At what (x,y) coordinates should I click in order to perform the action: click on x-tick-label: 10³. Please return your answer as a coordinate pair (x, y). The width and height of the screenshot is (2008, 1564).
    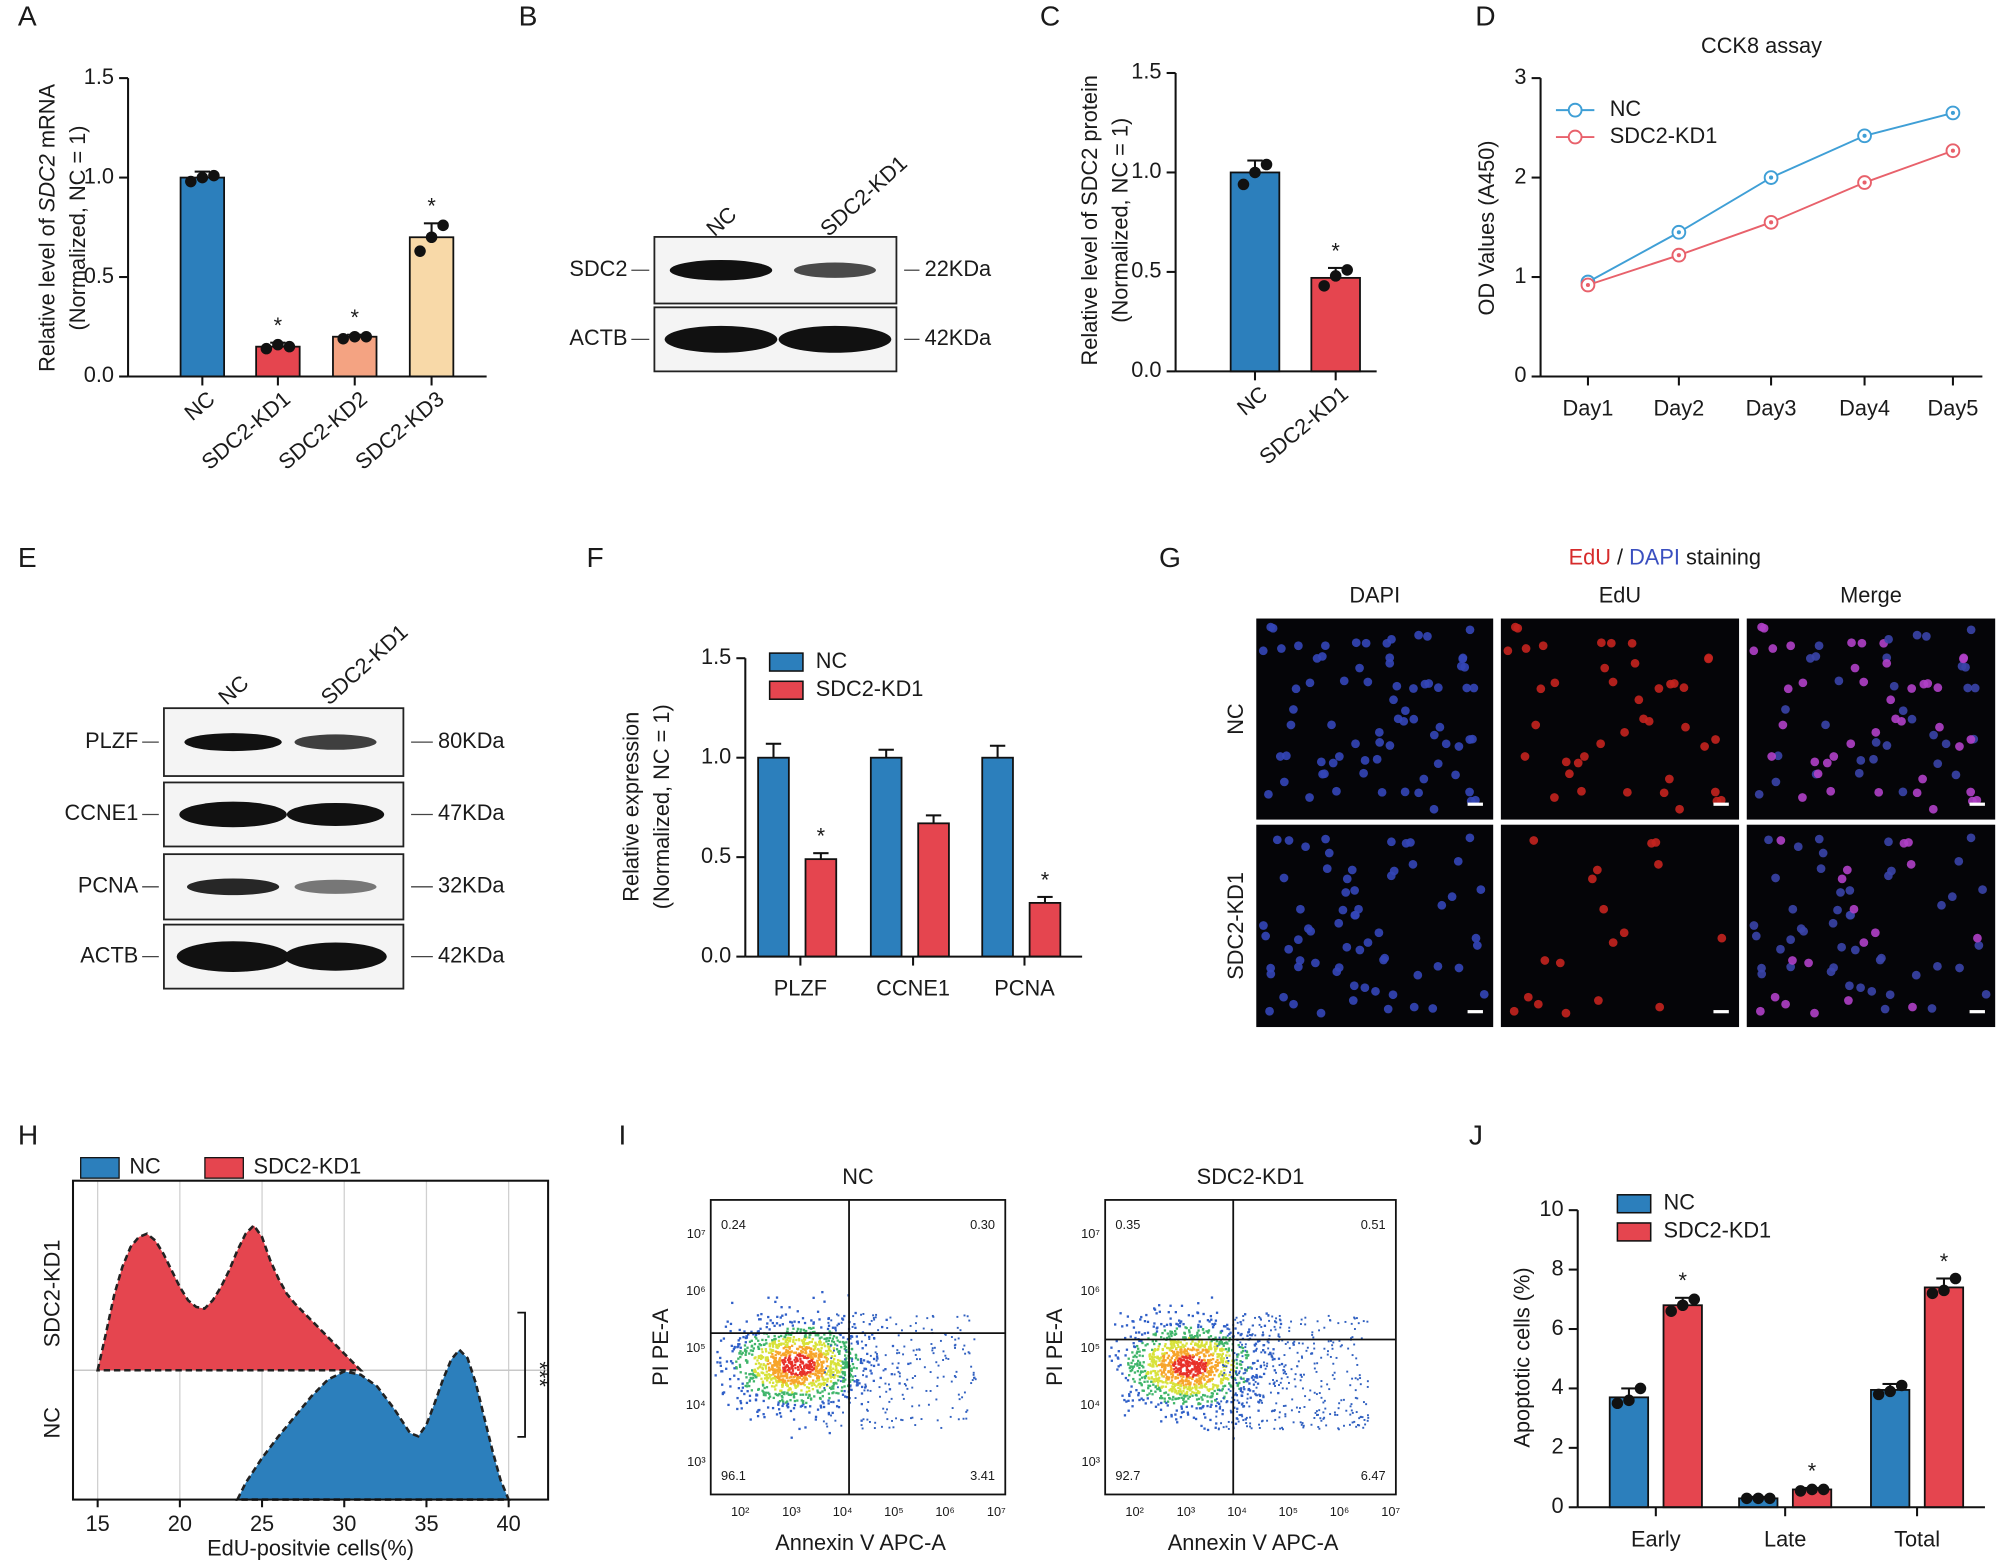
    Looking at the image, I should click on (791, 1511).